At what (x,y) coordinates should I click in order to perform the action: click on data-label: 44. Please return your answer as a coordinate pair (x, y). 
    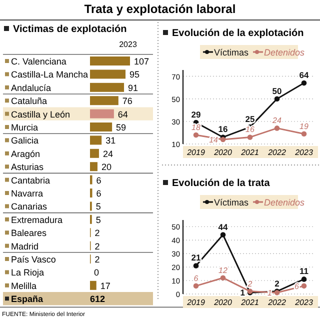
    Looking at the image, I should click on (223, 227).